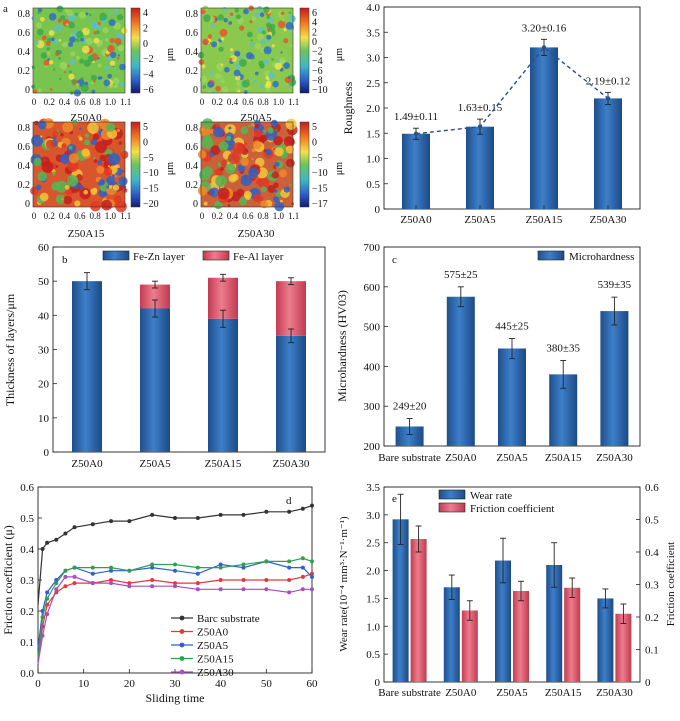 This screenshot has height=721, width=680. What do you see at coordinates (373, 599) in the screenshot?
I see `y-tick-label: 1.5` at bounding box center [373, 599].